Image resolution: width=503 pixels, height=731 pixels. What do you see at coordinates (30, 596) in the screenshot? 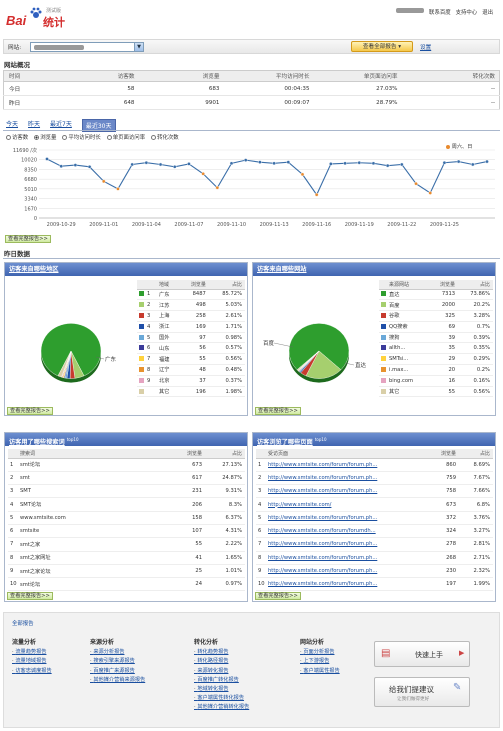
I see `keyword-more-link: 查看完整报告>>` at bounding box center [30, 596].